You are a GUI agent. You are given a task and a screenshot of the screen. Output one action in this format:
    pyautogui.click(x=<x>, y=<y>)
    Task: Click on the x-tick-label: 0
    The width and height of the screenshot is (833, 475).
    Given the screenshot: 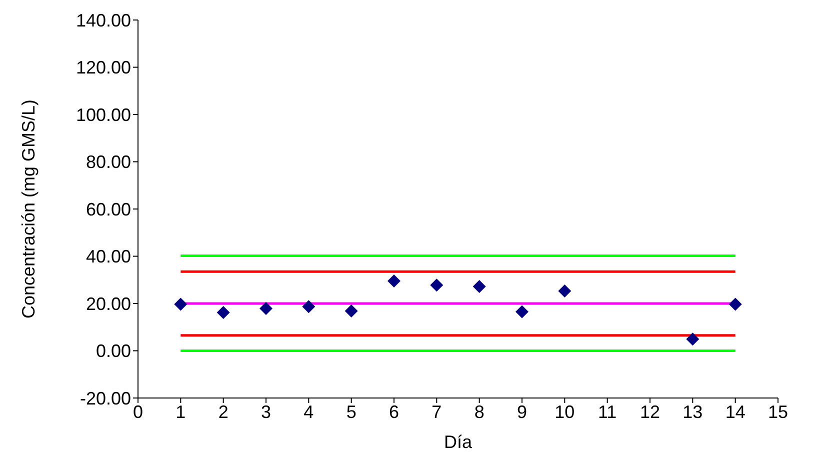 What is the action you would take?
    pyautogui.click(x=138, y=412)
    